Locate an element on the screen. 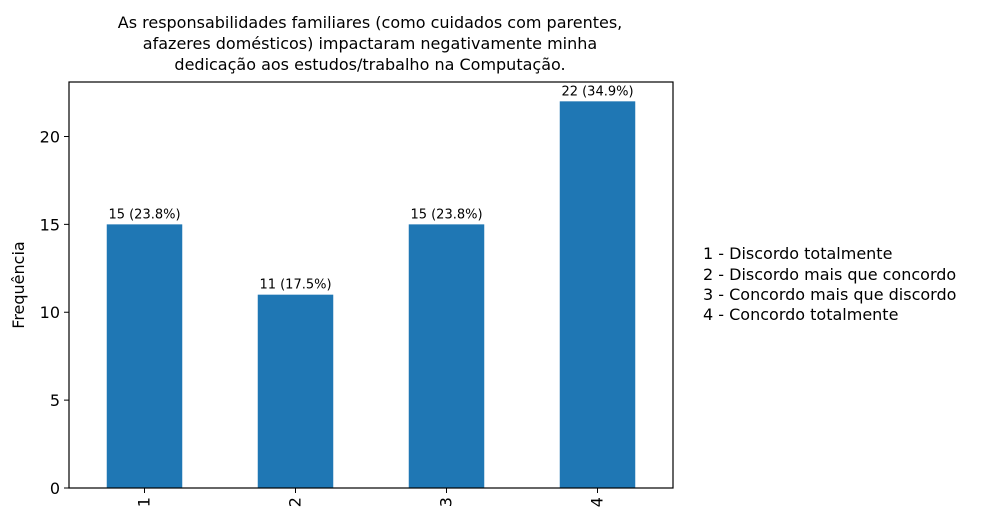 Image resolution: width=985 pixels, height=512 pixels. legend-entry-2: 2 - Discordo mais que concordo is located at coordinates (829, 274).